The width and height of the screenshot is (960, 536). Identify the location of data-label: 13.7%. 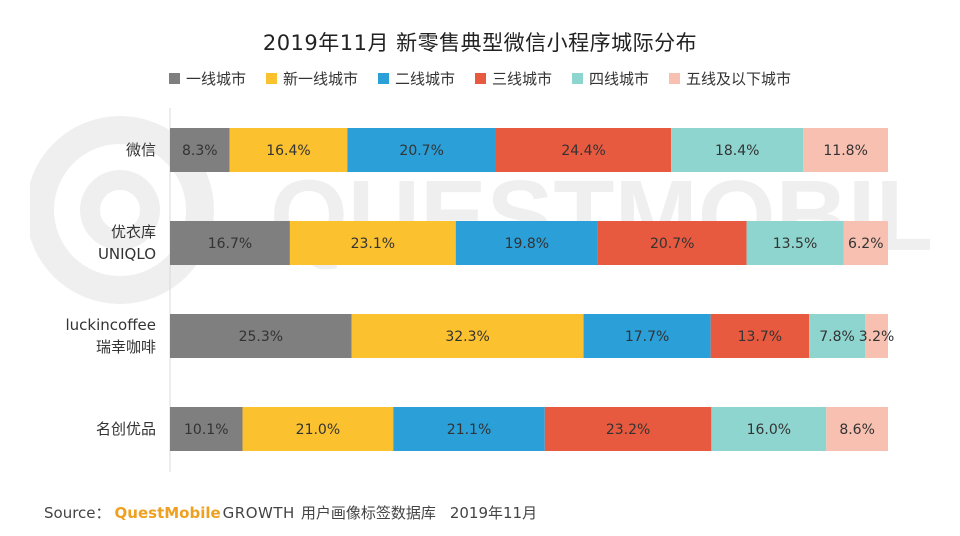
(760, 337).